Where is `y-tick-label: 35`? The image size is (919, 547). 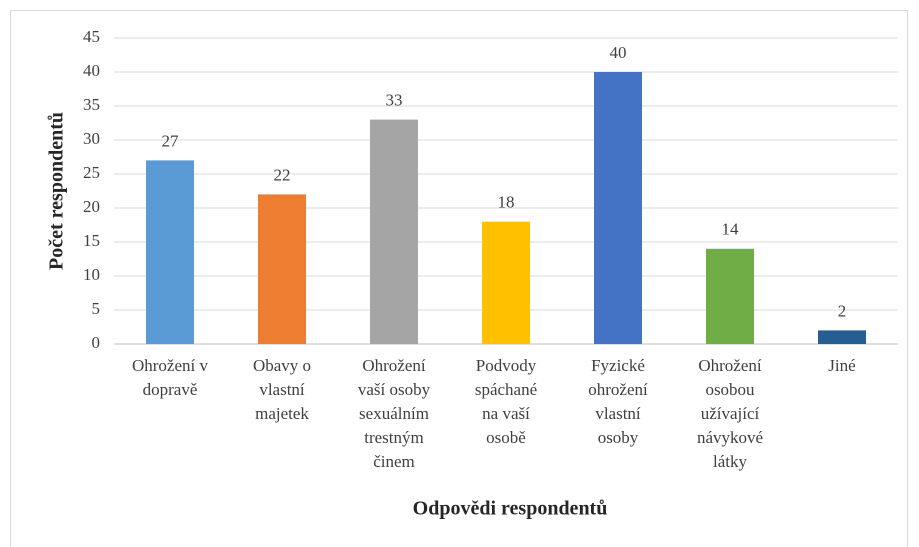
y-tick-label: 35 is located at coordinates (91, 104).